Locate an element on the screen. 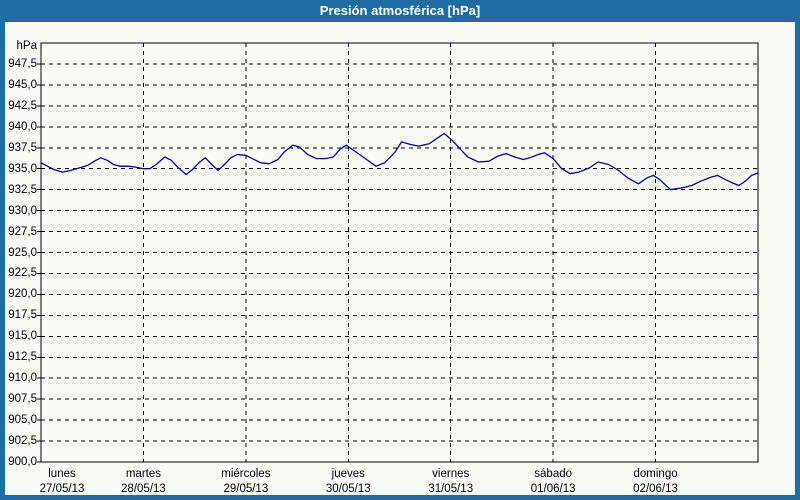  day-name-label: lunes is located at coordinates (62, 474).